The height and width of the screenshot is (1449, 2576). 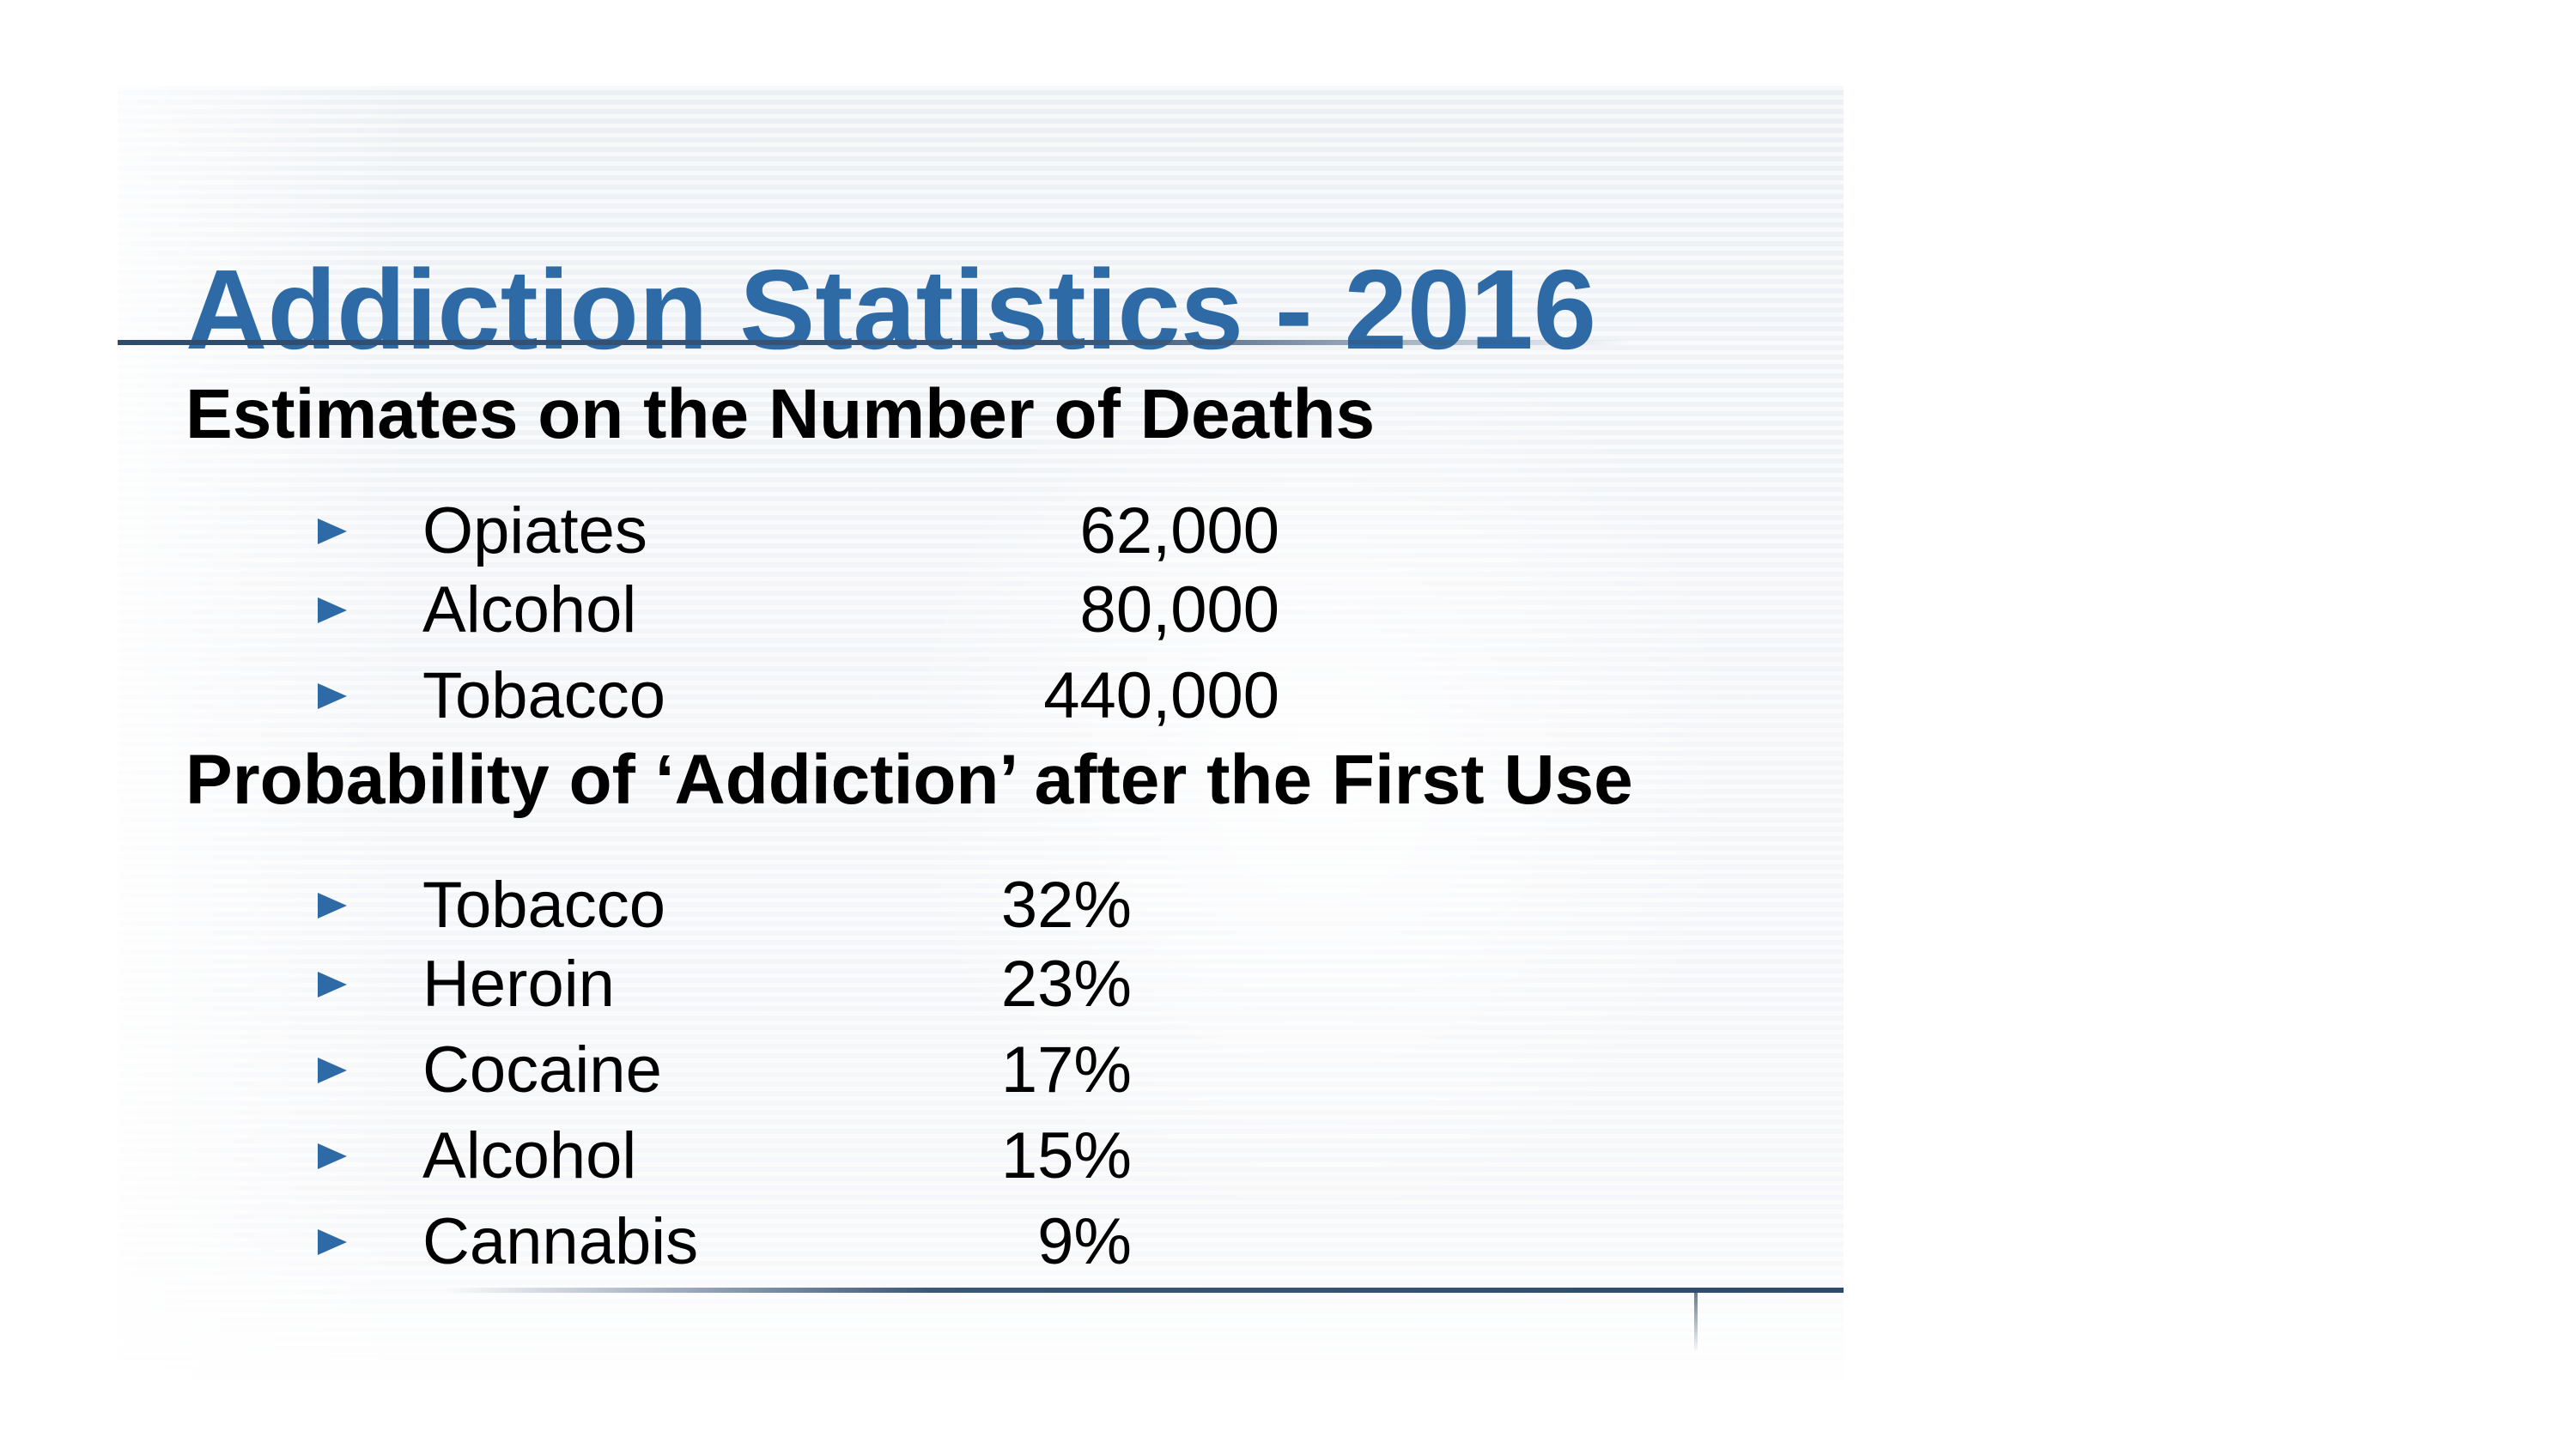 What do you see at coordinates (981, 1156) in the screenshot?
I see `list-item-probability: Alcohol 15%` at bounding box center [981, 1156].